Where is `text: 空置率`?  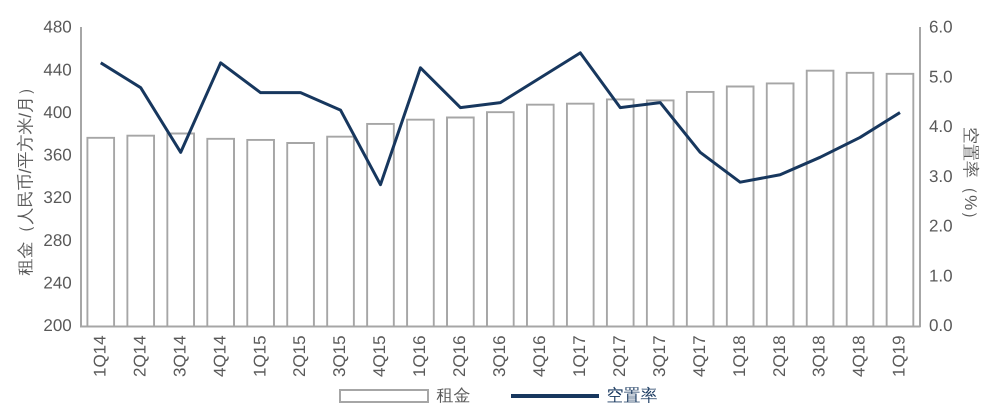 text: 空置率 is located at coordinates (632, 396).